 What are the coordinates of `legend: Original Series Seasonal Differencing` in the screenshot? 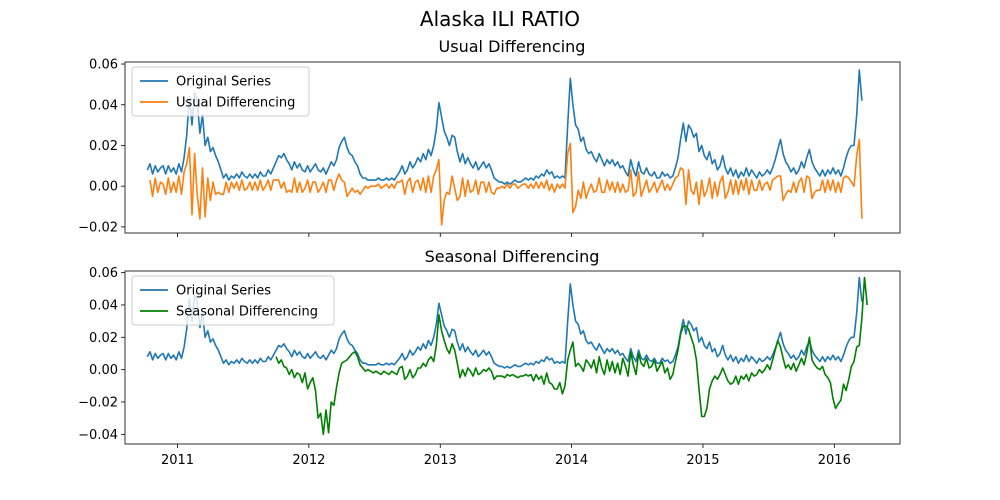 It's located at (233, 300).